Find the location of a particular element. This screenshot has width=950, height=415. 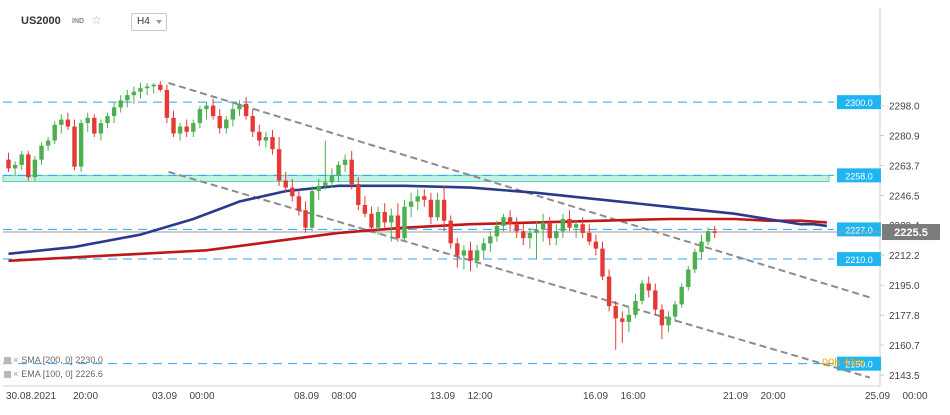

x-tick-label: 03.09 is located at coordinates (164, 396).